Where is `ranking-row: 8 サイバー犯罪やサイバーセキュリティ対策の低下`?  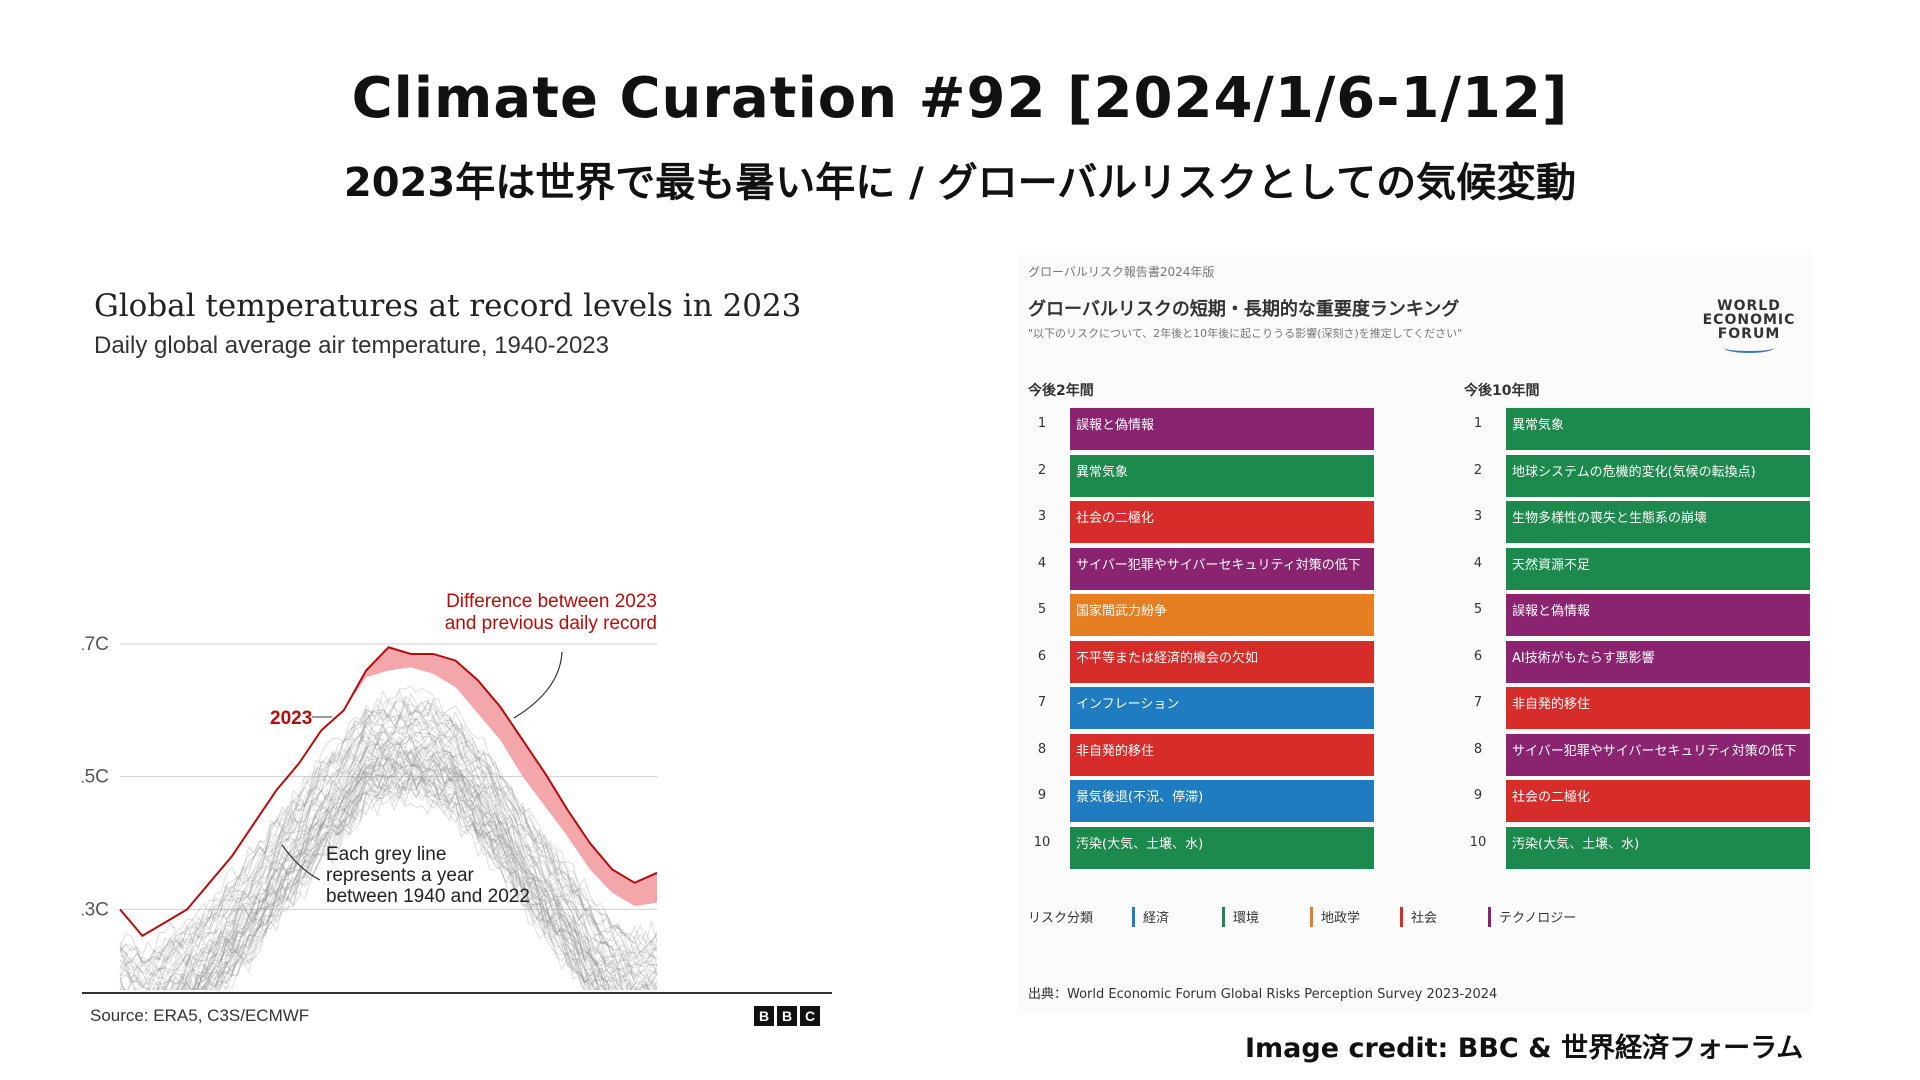 ranking-row: 8 サイバー犯罪やサイバーセキュリティ対策の低下 is located at coordinates (1649, 755).